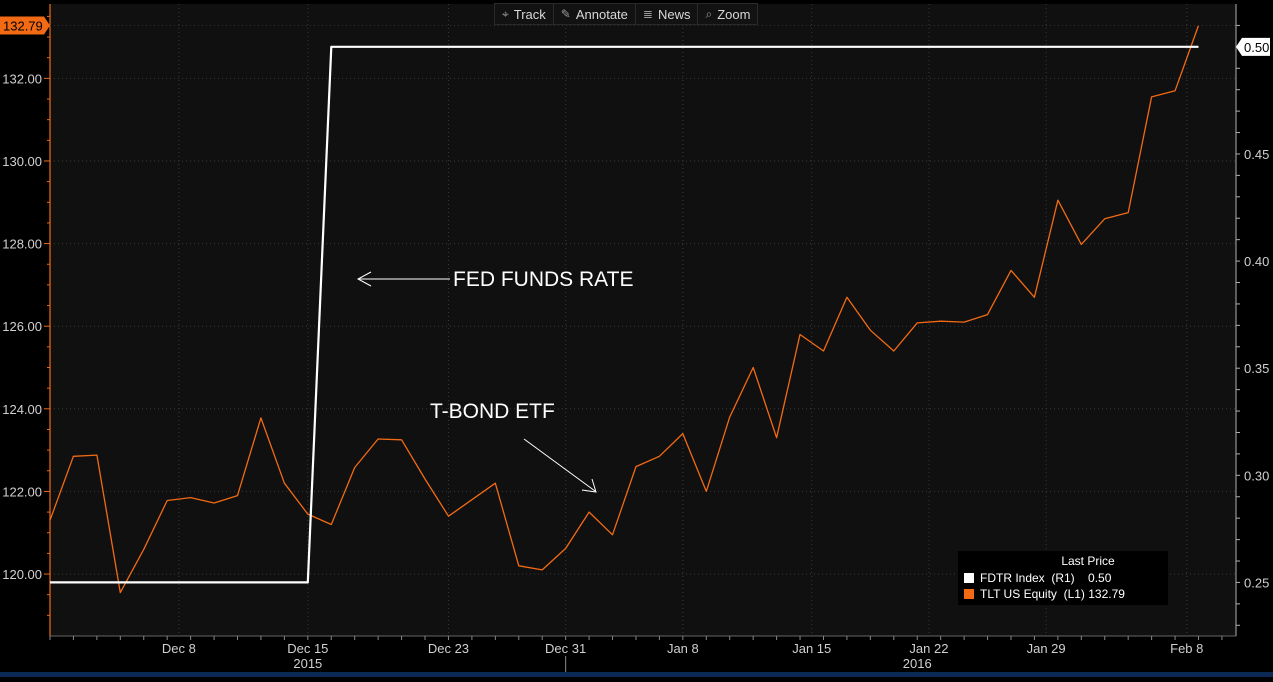  What do you see at coordinates (734, 14) in the screenshot?
I see `zoom-label: Zoom` at bounding box center [734, 14].